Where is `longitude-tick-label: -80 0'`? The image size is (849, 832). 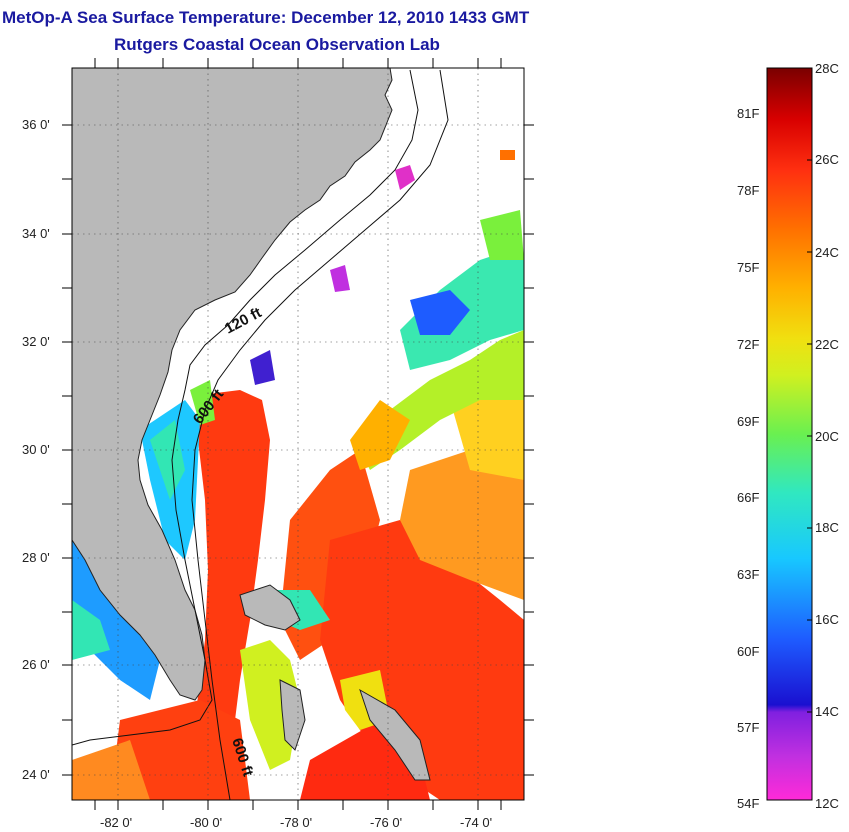 longitude-tick-label: -80 0' is located at coordinates (206, 822).